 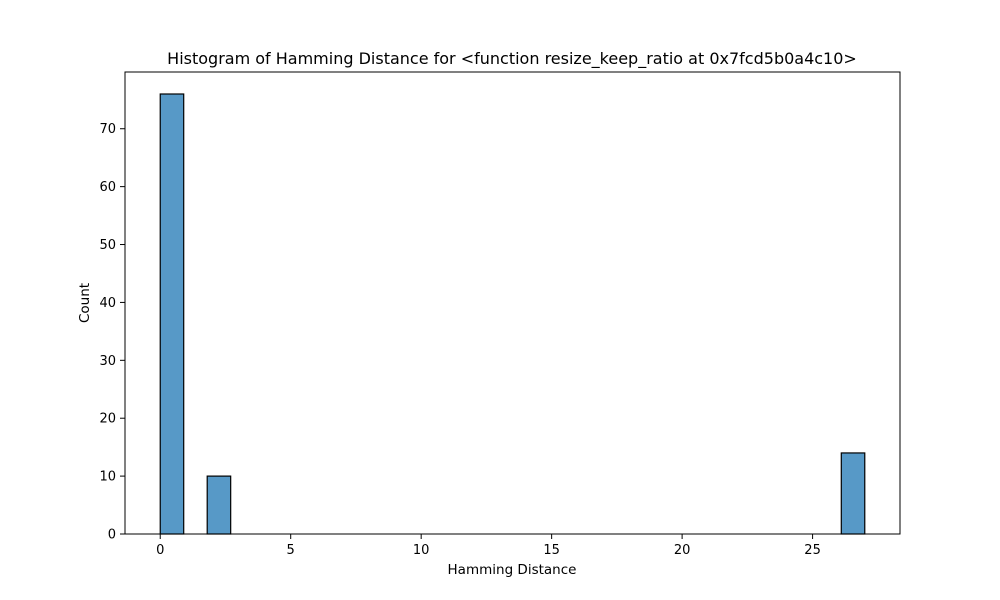 What do you see at coordinates (107, 477) in the screenshot?
I see `y-tick-label: 10` at bounding box center [107, 477].